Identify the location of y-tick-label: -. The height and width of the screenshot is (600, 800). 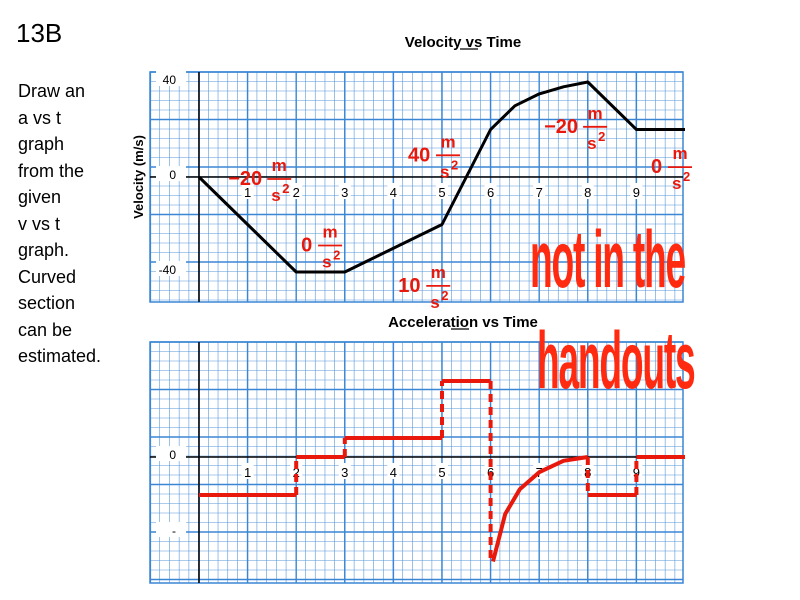
(174, 531).